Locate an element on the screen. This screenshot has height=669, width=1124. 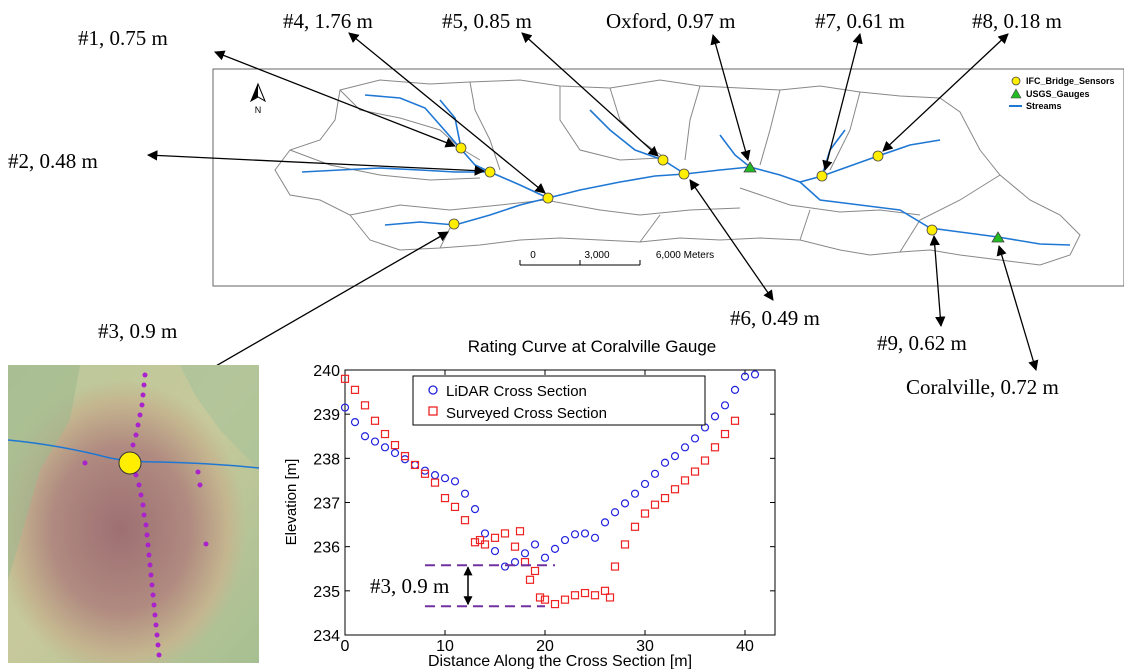
scale-tick-2: 6,000 Meters is located at coordinates (685, 255).